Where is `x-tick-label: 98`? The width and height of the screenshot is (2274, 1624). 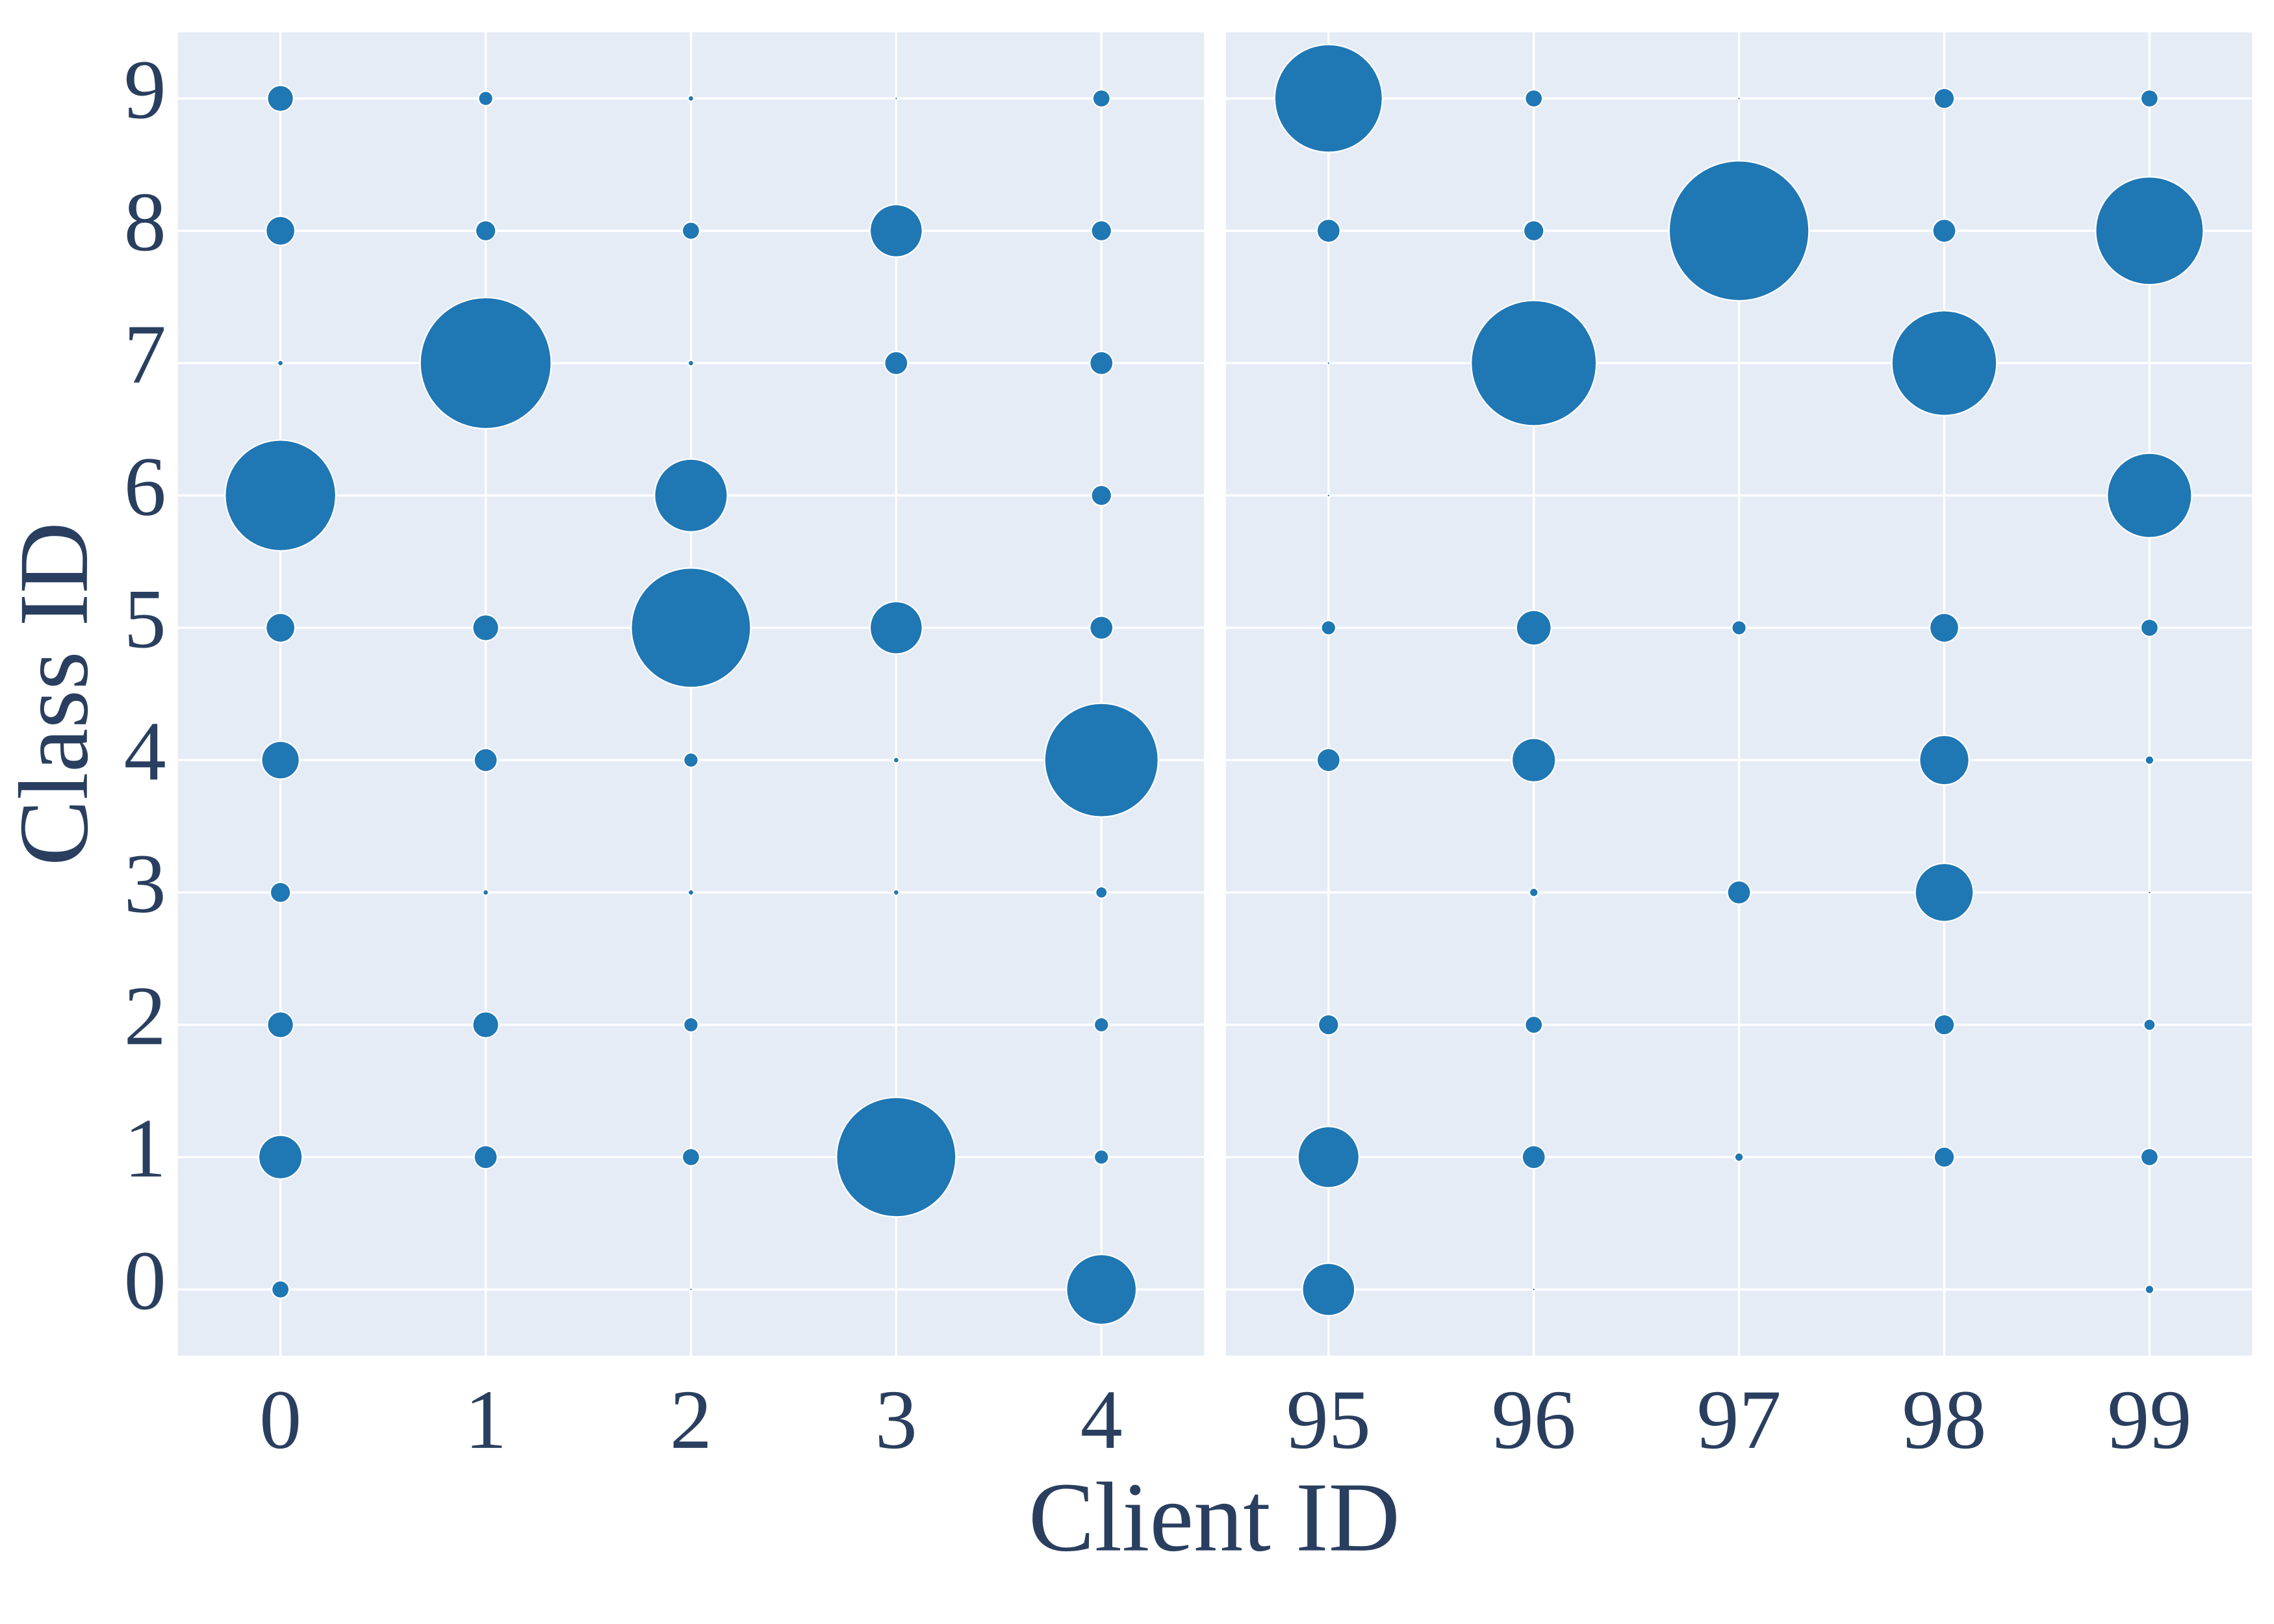
x-tick-label: 98 is located at coordinates (1944, 1420).